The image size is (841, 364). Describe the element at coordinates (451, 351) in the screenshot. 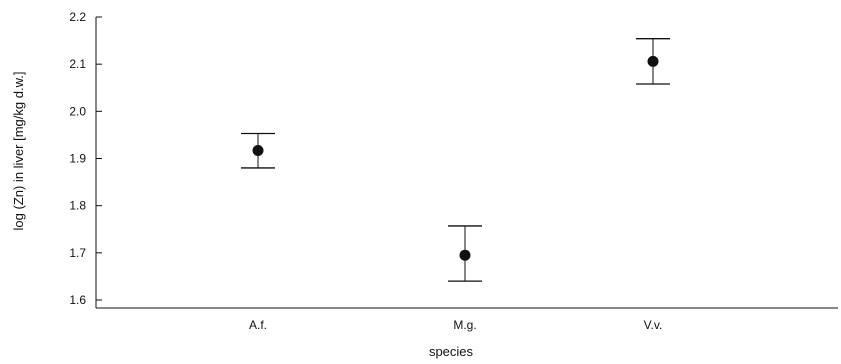

I see `x-axis-title: species` at that location.